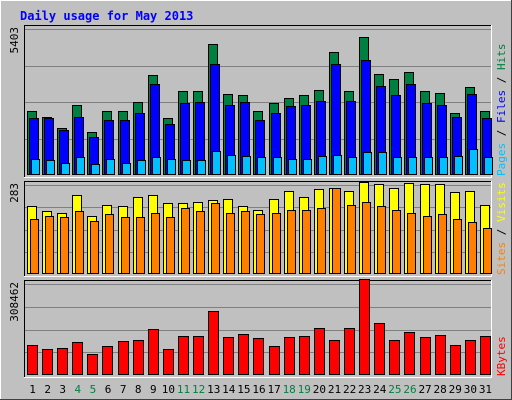 The height and width of the screenshot is (400, 512). I want to click on chart-title: Daily usage for May 2013, so click(106, 16).